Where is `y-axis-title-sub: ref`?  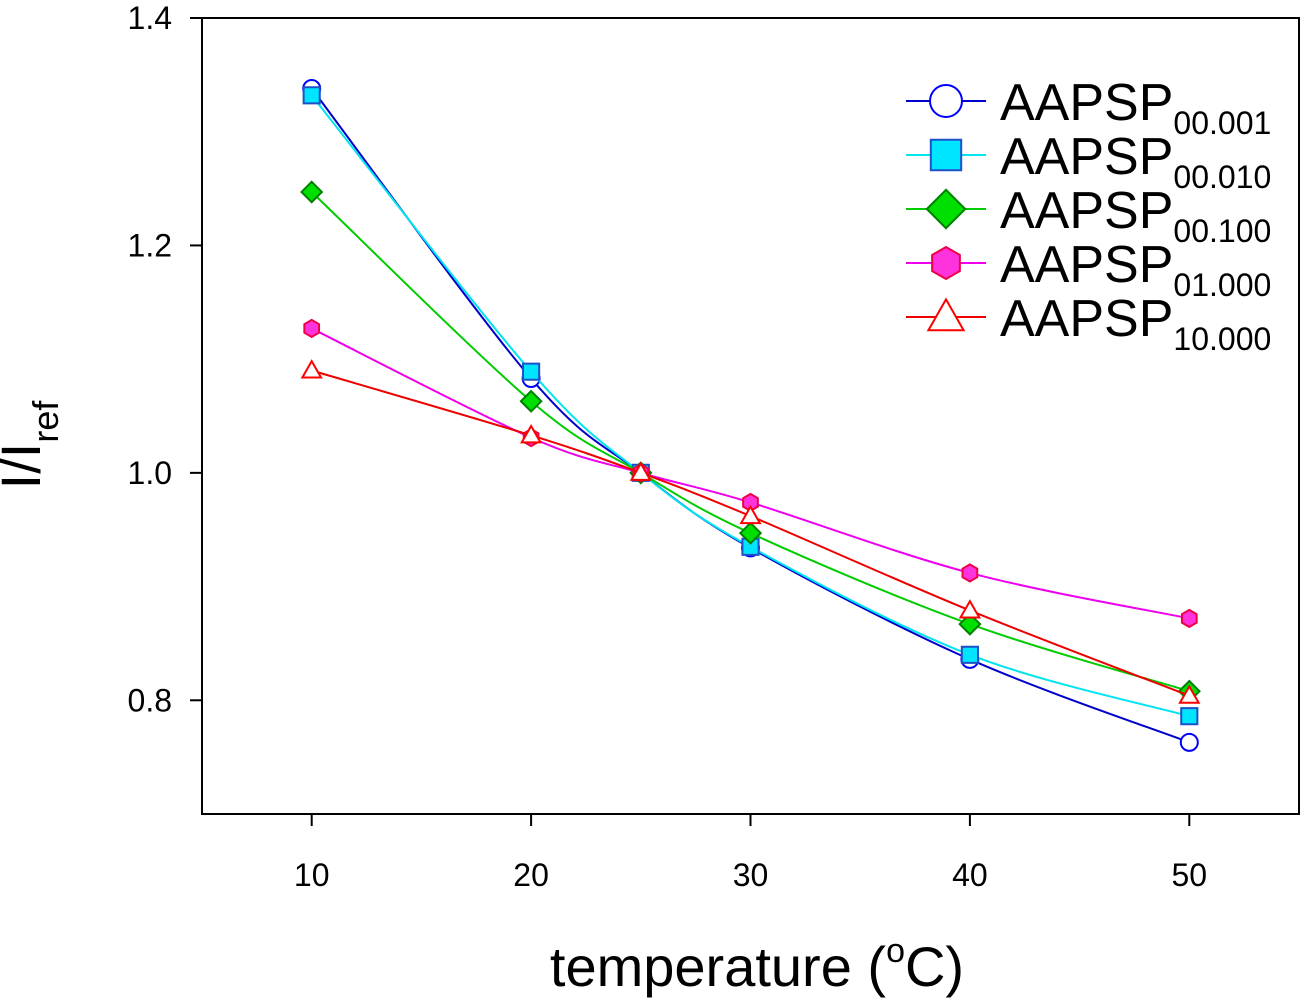 y-axis-title-sub: ref is located at coordinates (45, 421).